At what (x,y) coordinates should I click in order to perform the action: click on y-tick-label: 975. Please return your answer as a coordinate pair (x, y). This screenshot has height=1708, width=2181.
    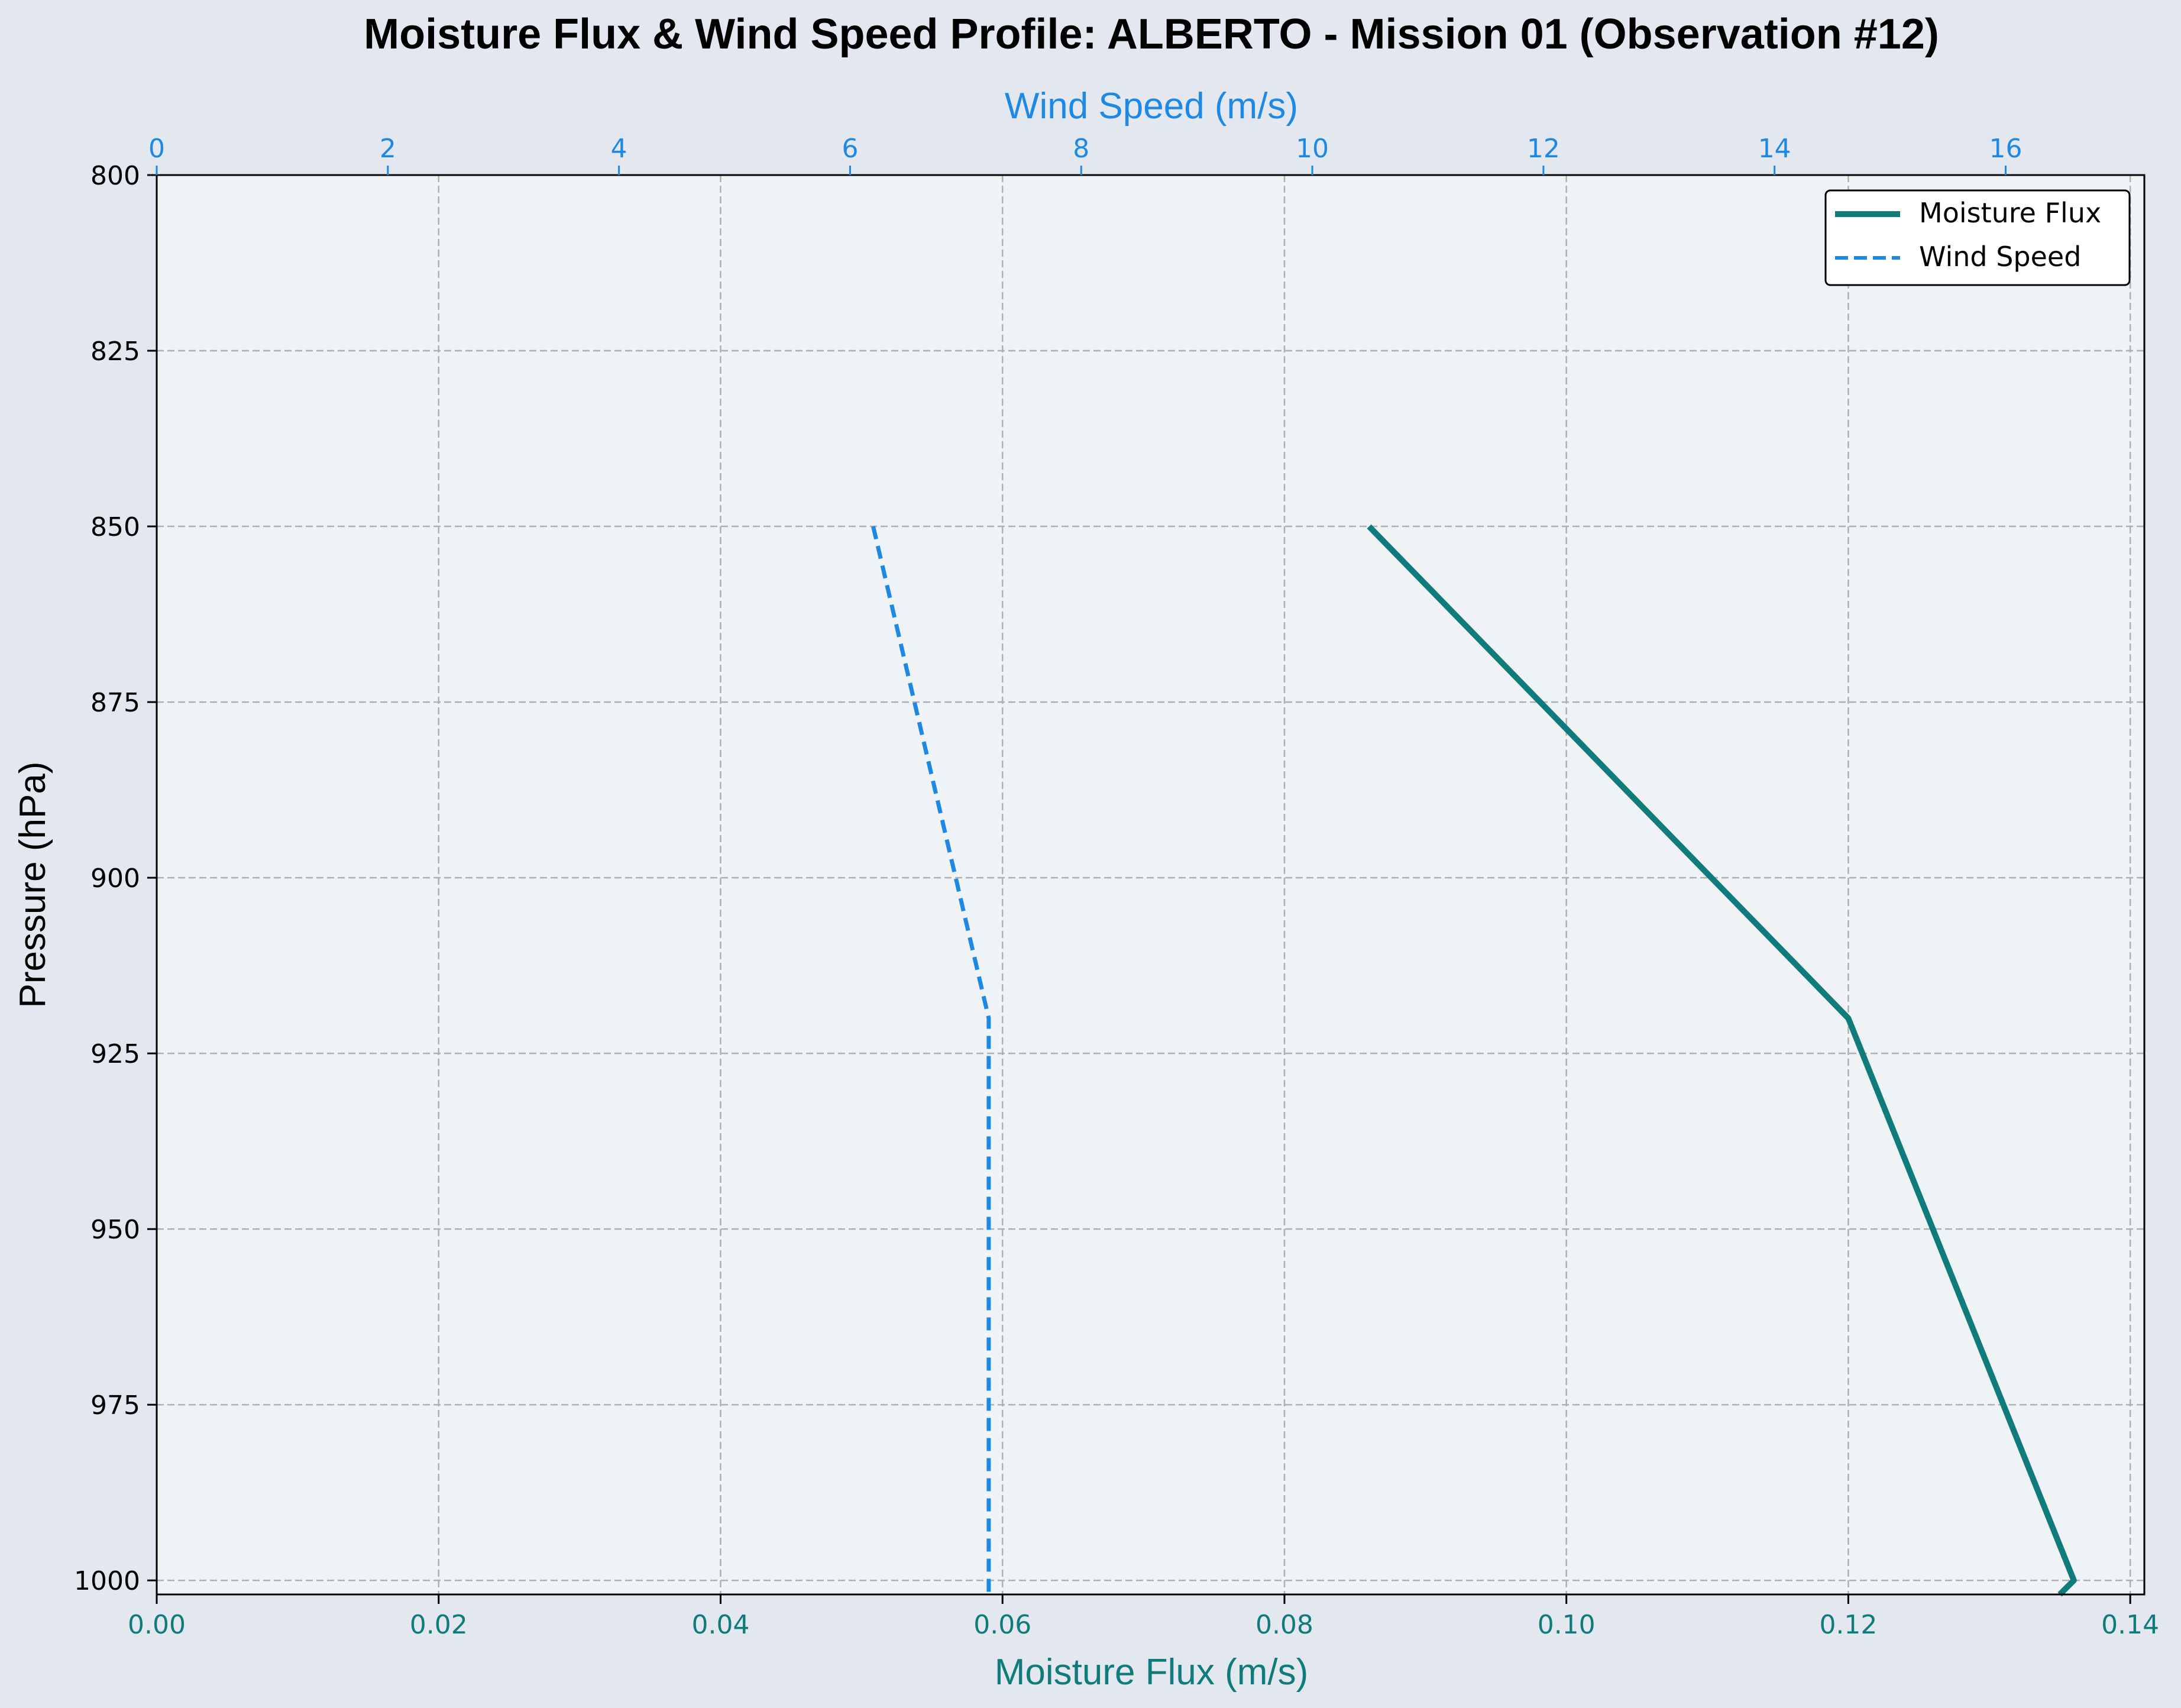
    Looking at the image, I should click on (115, 1406).